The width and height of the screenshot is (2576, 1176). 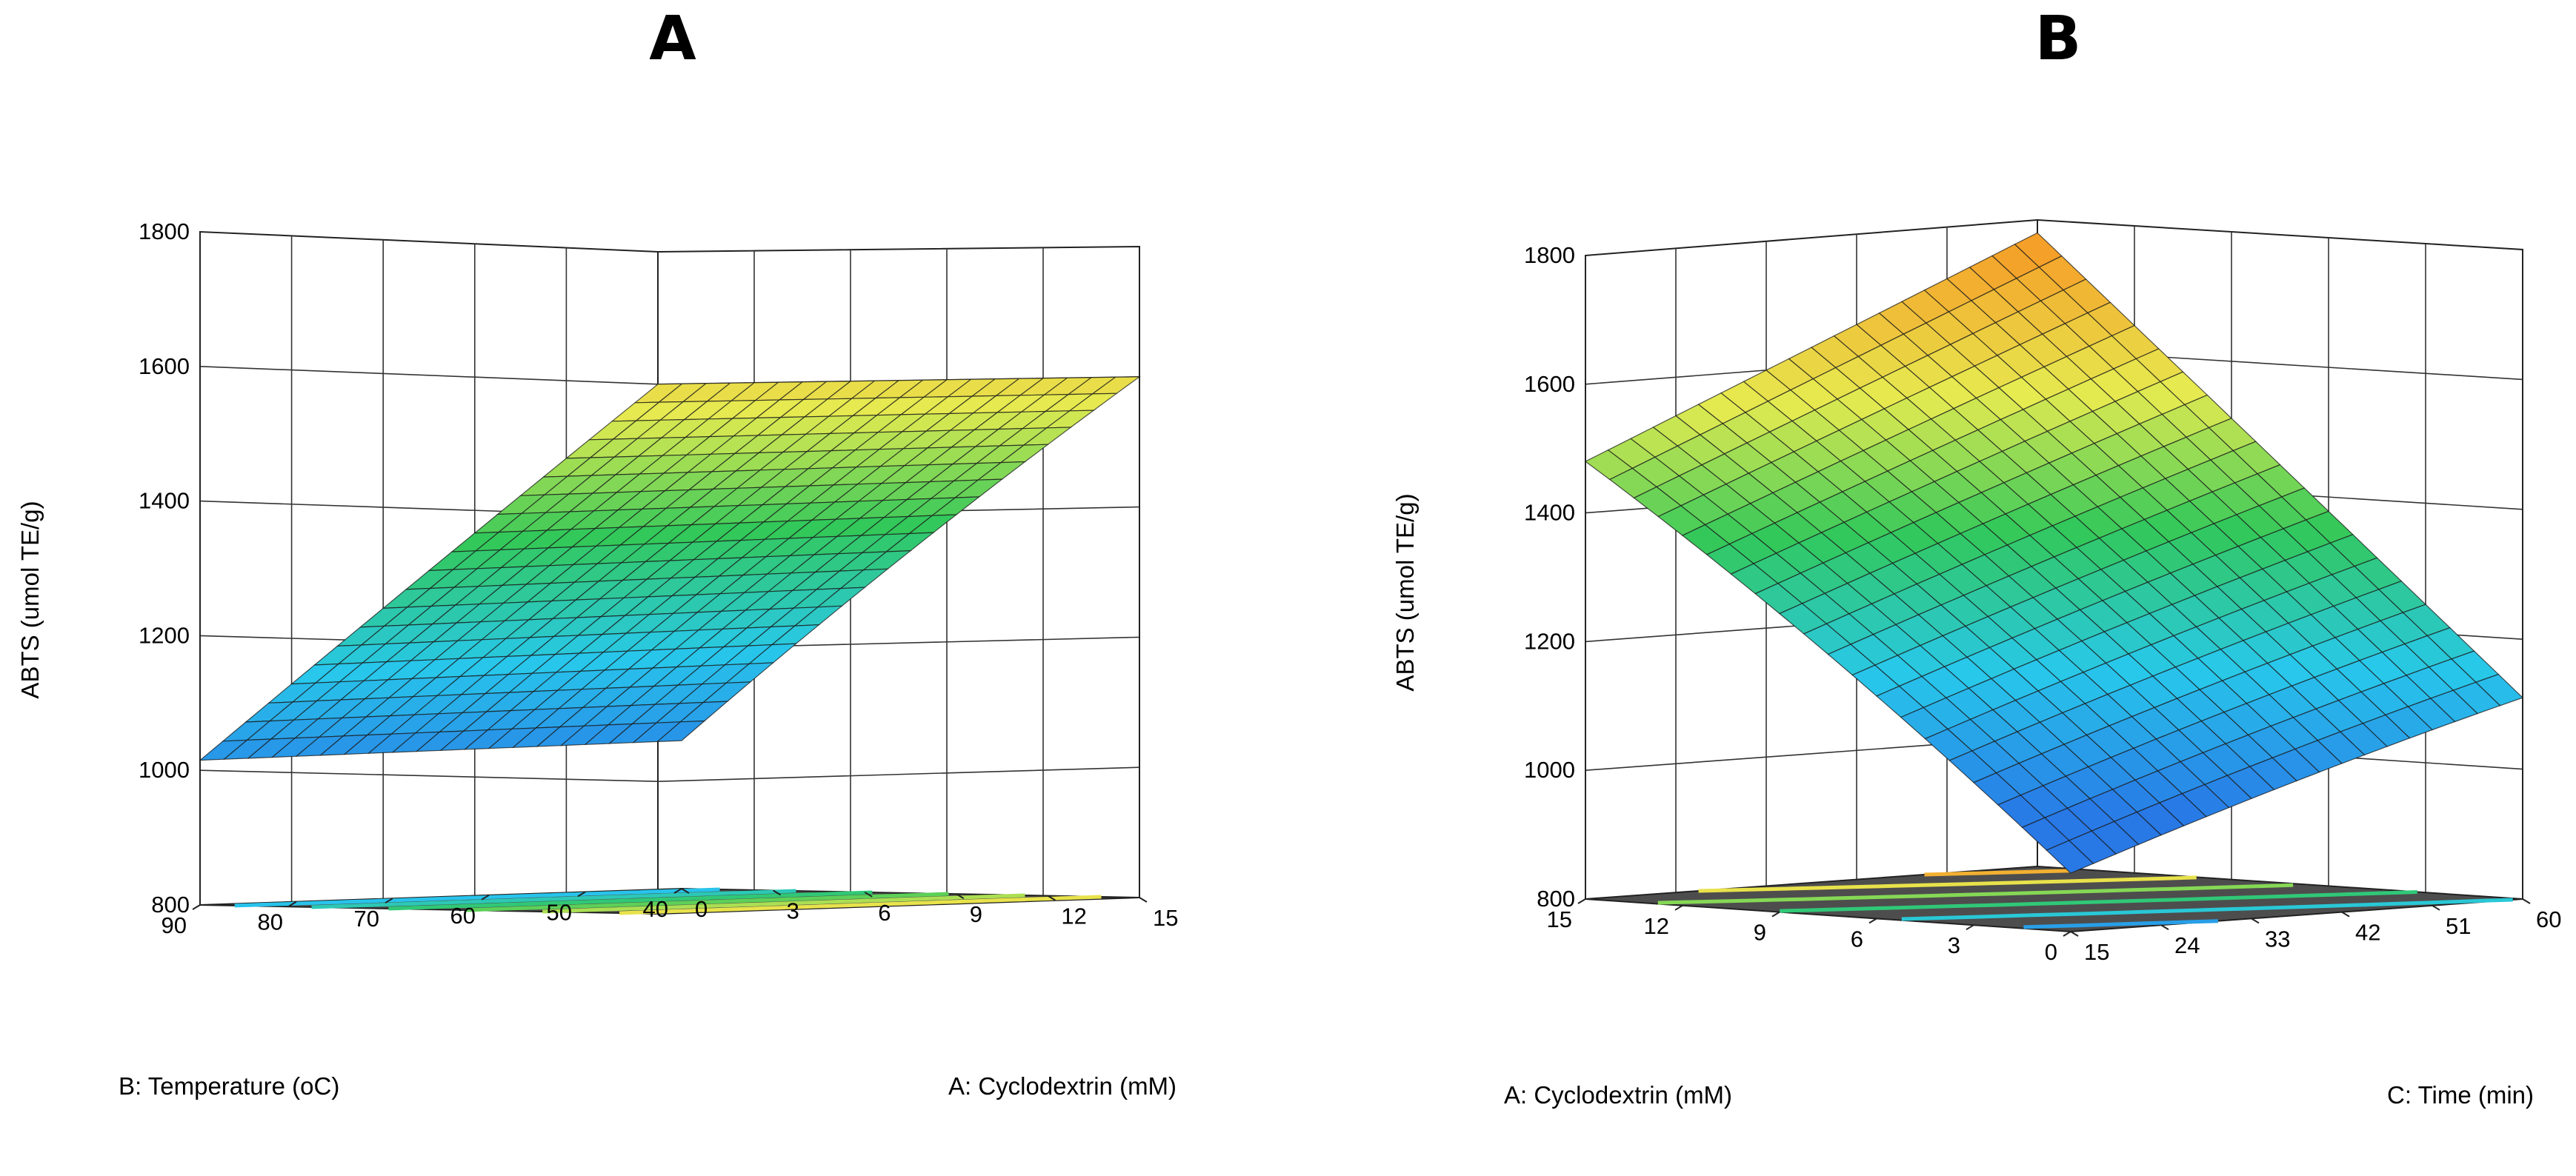 I want to click on floor-tick-label: 51, so click(x=2458, y=926).